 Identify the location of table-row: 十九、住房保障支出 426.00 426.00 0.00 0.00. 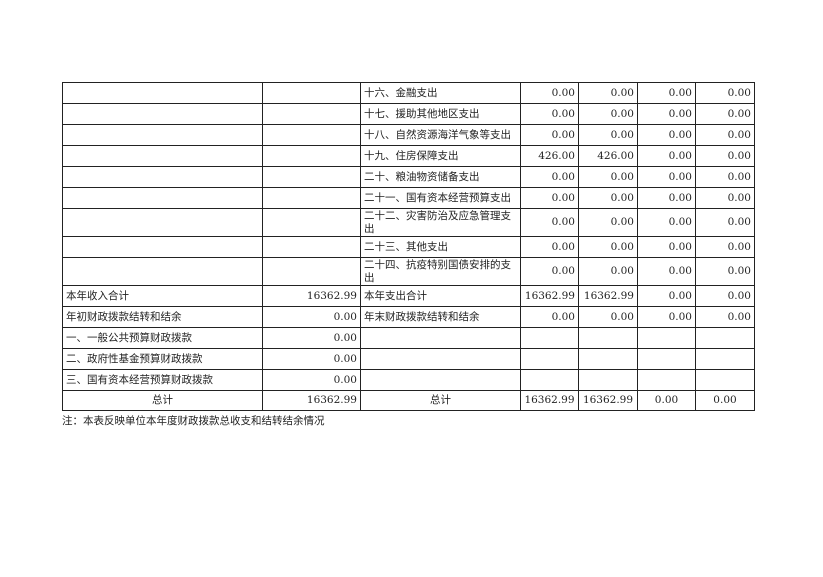
(408, 156).